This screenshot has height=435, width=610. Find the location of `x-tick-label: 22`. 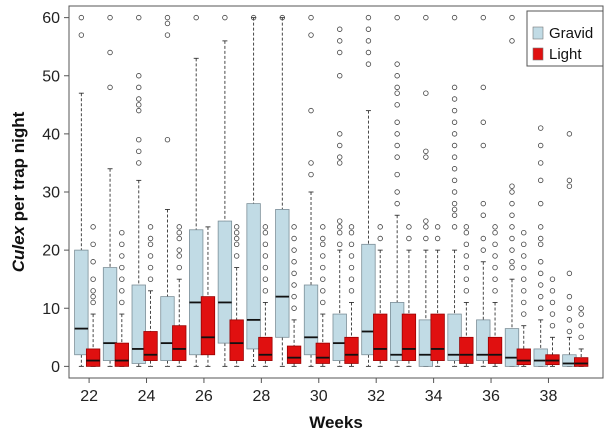

x-tick-label: 22 is located at coordinates (89, 396).